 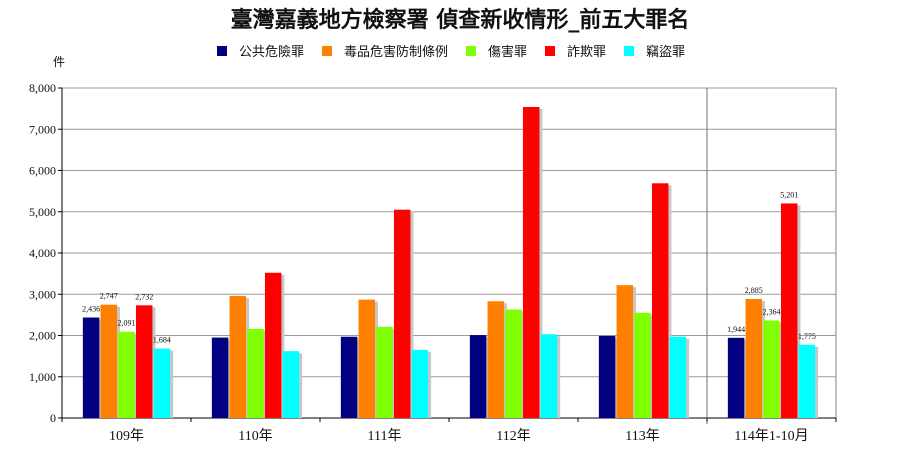 What do you see at coordinates (271, 52) in the screenshot?
I see `legend-label: 公共危險罪` at bounding box center [271, 52].